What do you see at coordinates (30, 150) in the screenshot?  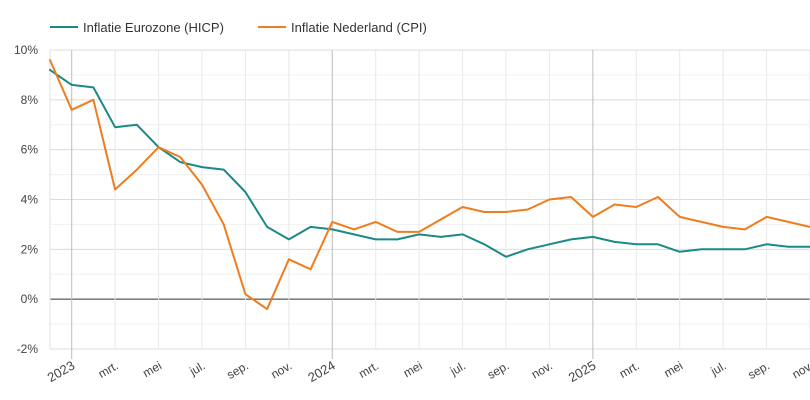 I see `y-tick-label: 6%` at bounding box center [30, 150].